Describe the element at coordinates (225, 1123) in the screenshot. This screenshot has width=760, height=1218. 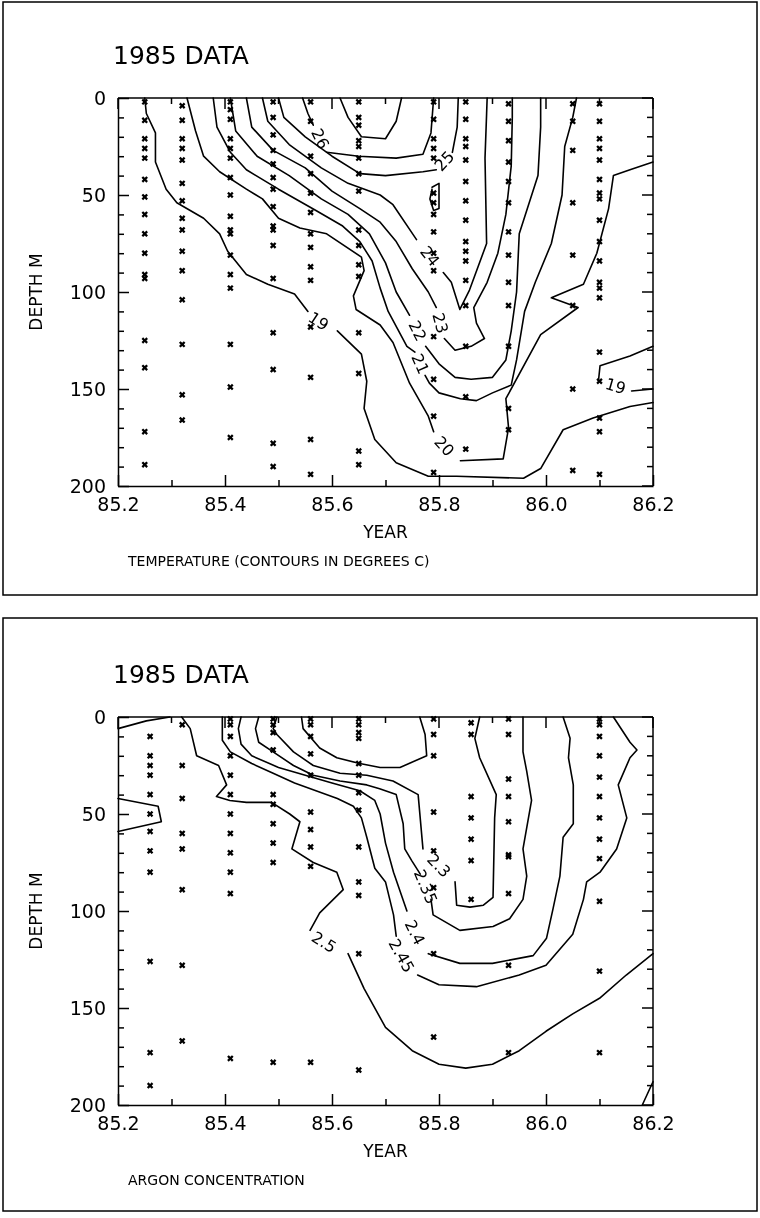
I see `x-tick-label: 85.4` at that location.